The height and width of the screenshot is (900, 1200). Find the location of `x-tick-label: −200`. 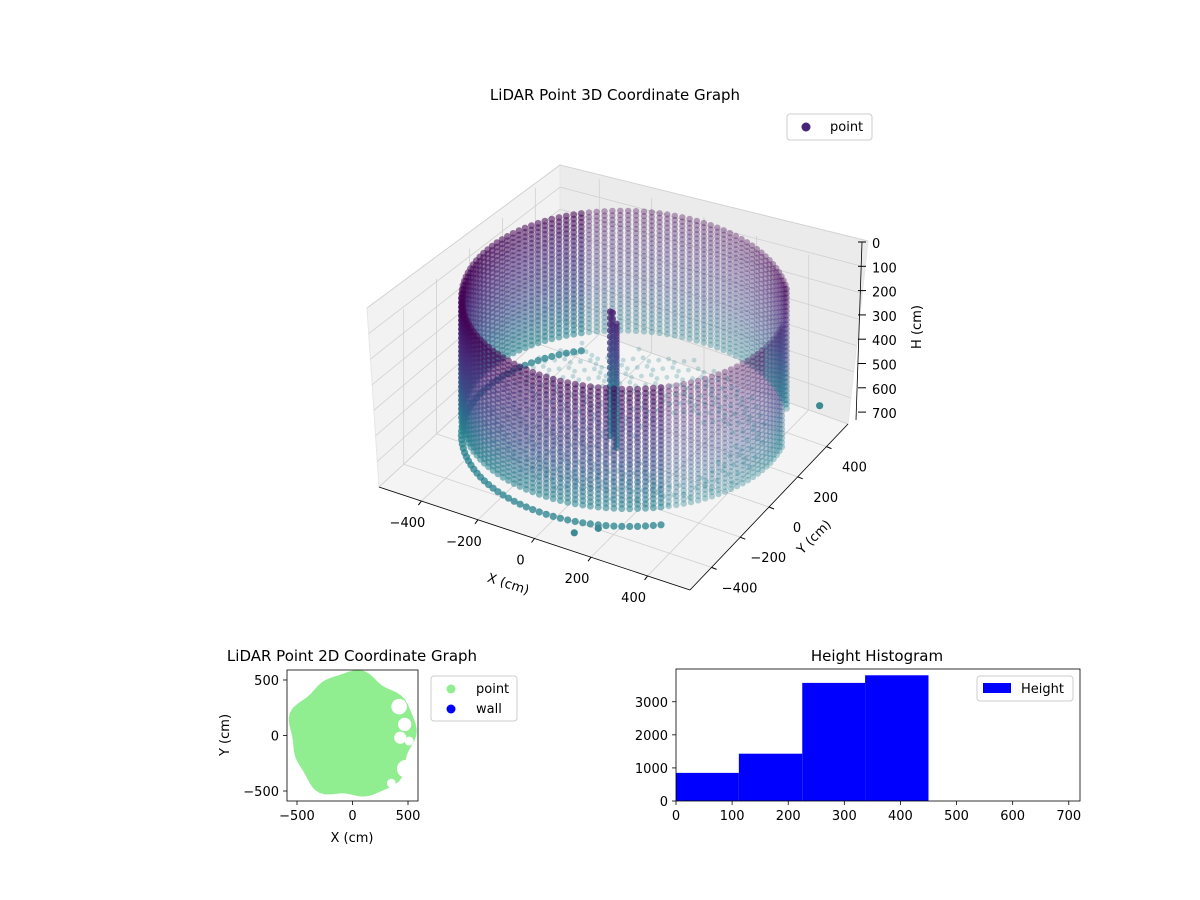

x-tick-label: −200 is located at coordinates (464, 542).